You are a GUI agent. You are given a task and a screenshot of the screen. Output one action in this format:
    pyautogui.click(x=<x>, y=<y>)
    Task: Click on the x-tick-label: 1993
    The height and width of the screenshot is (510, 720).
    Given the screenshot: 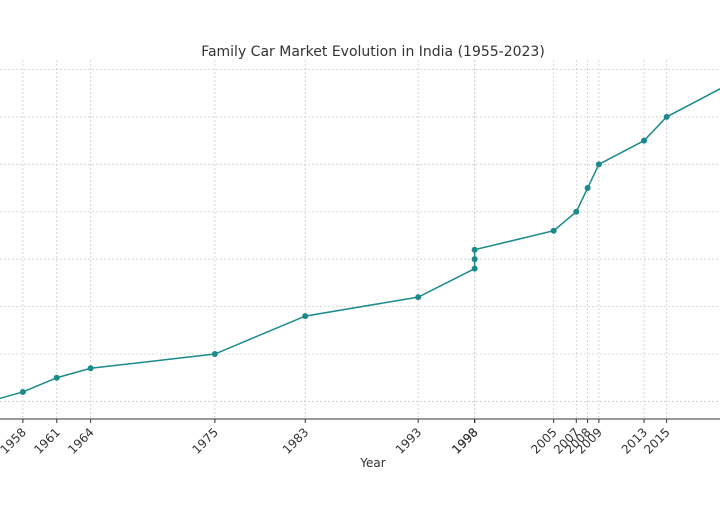 What is the action you would take?
    pyautogui.click(x=408, y=440)
    